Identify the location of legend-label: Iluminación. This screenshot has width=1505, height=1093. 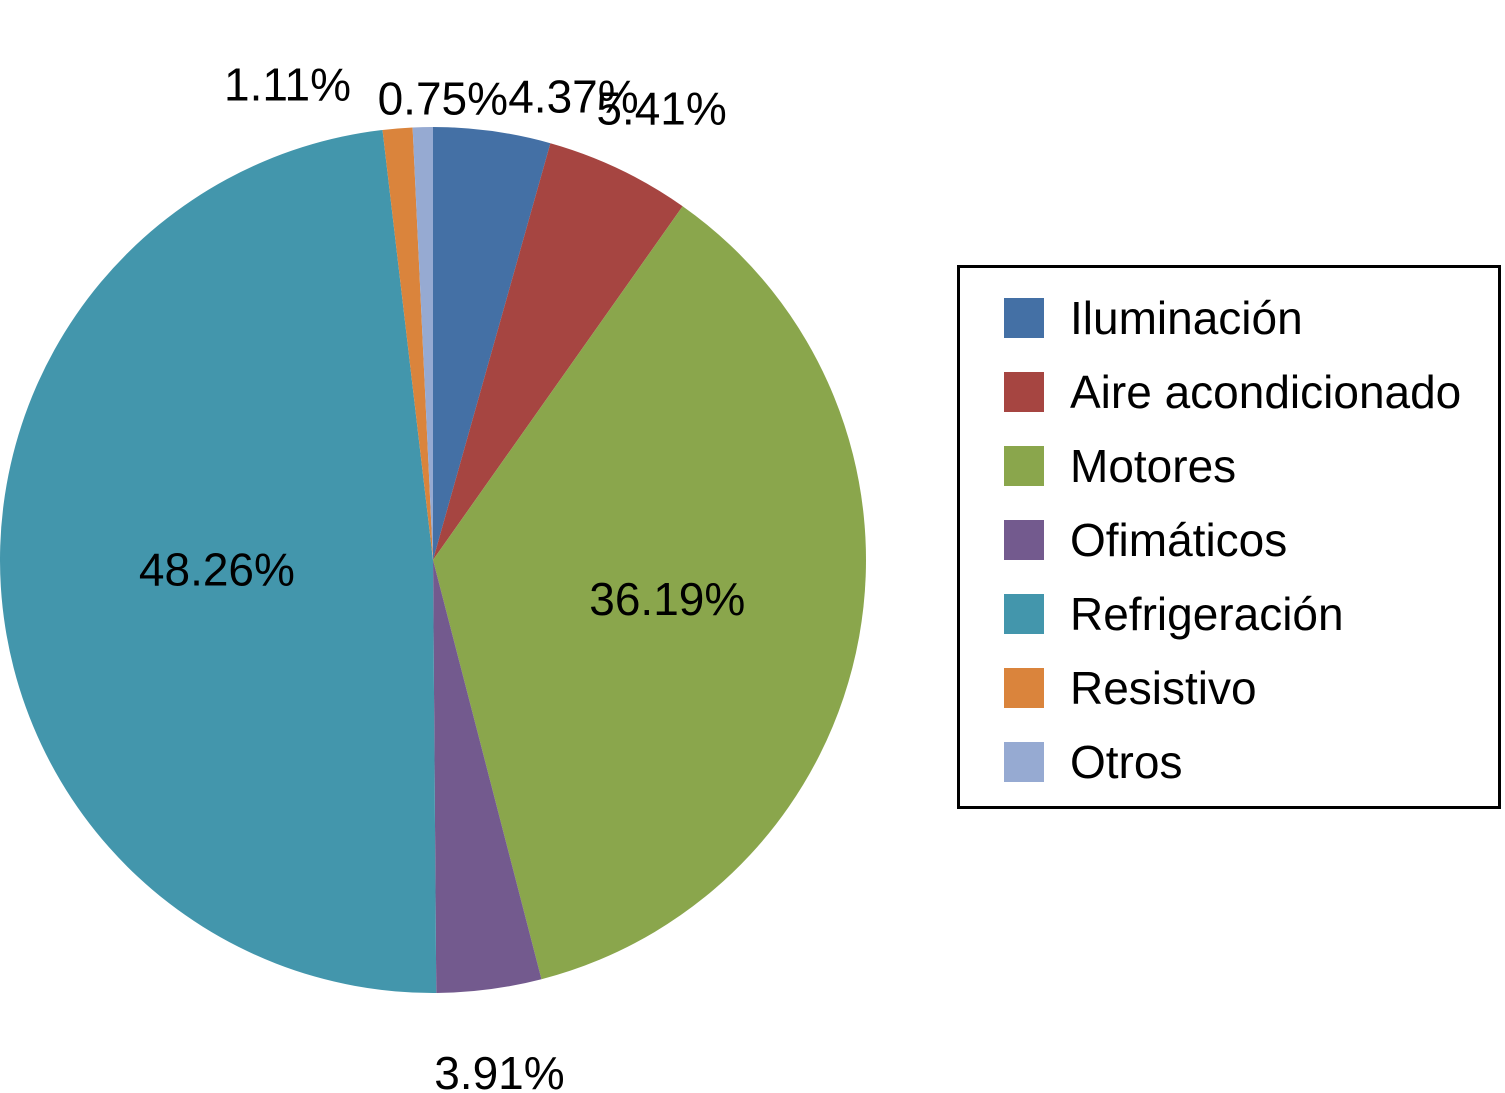
(1186, 318).